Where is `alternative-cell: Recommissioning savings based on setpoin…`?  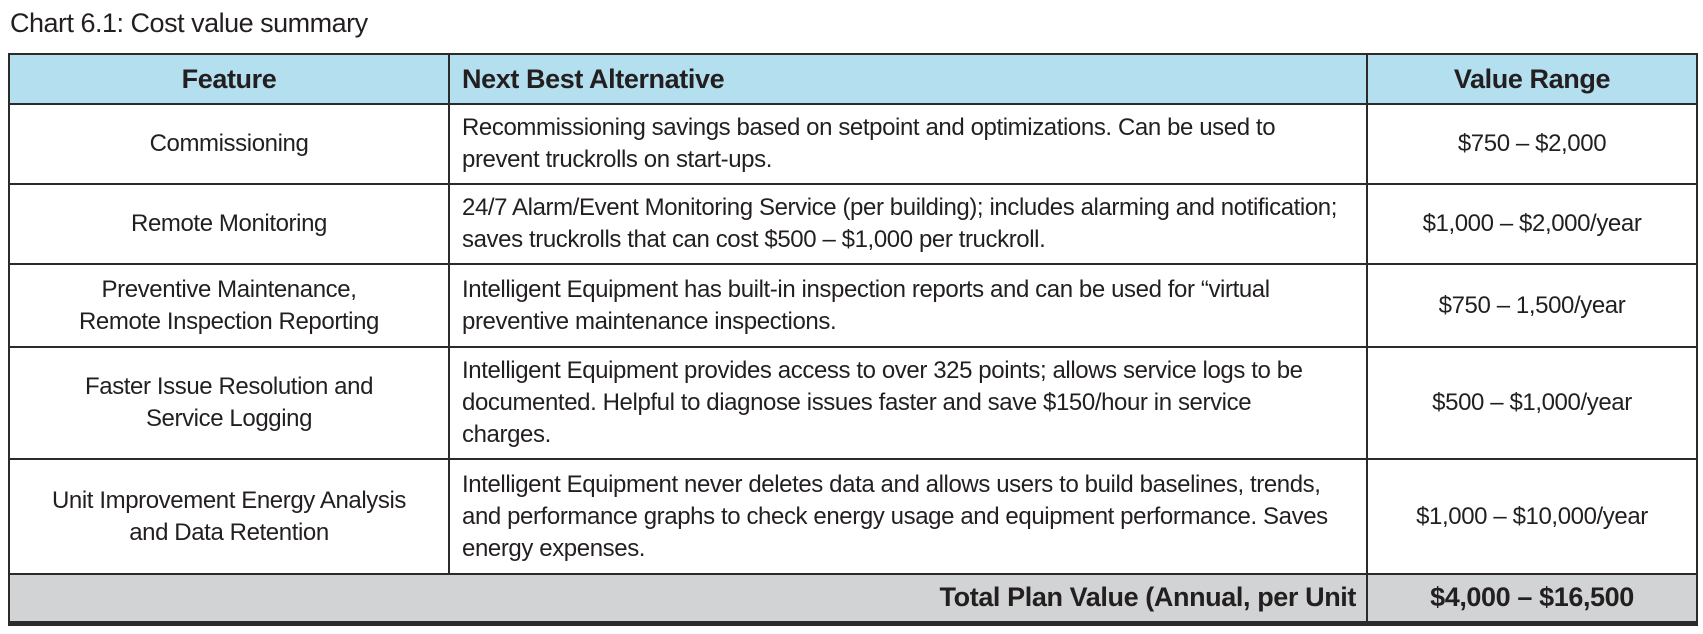
alternative-cell: Recommissioning savings based on setpoin… is located at coordinates (908, 144).